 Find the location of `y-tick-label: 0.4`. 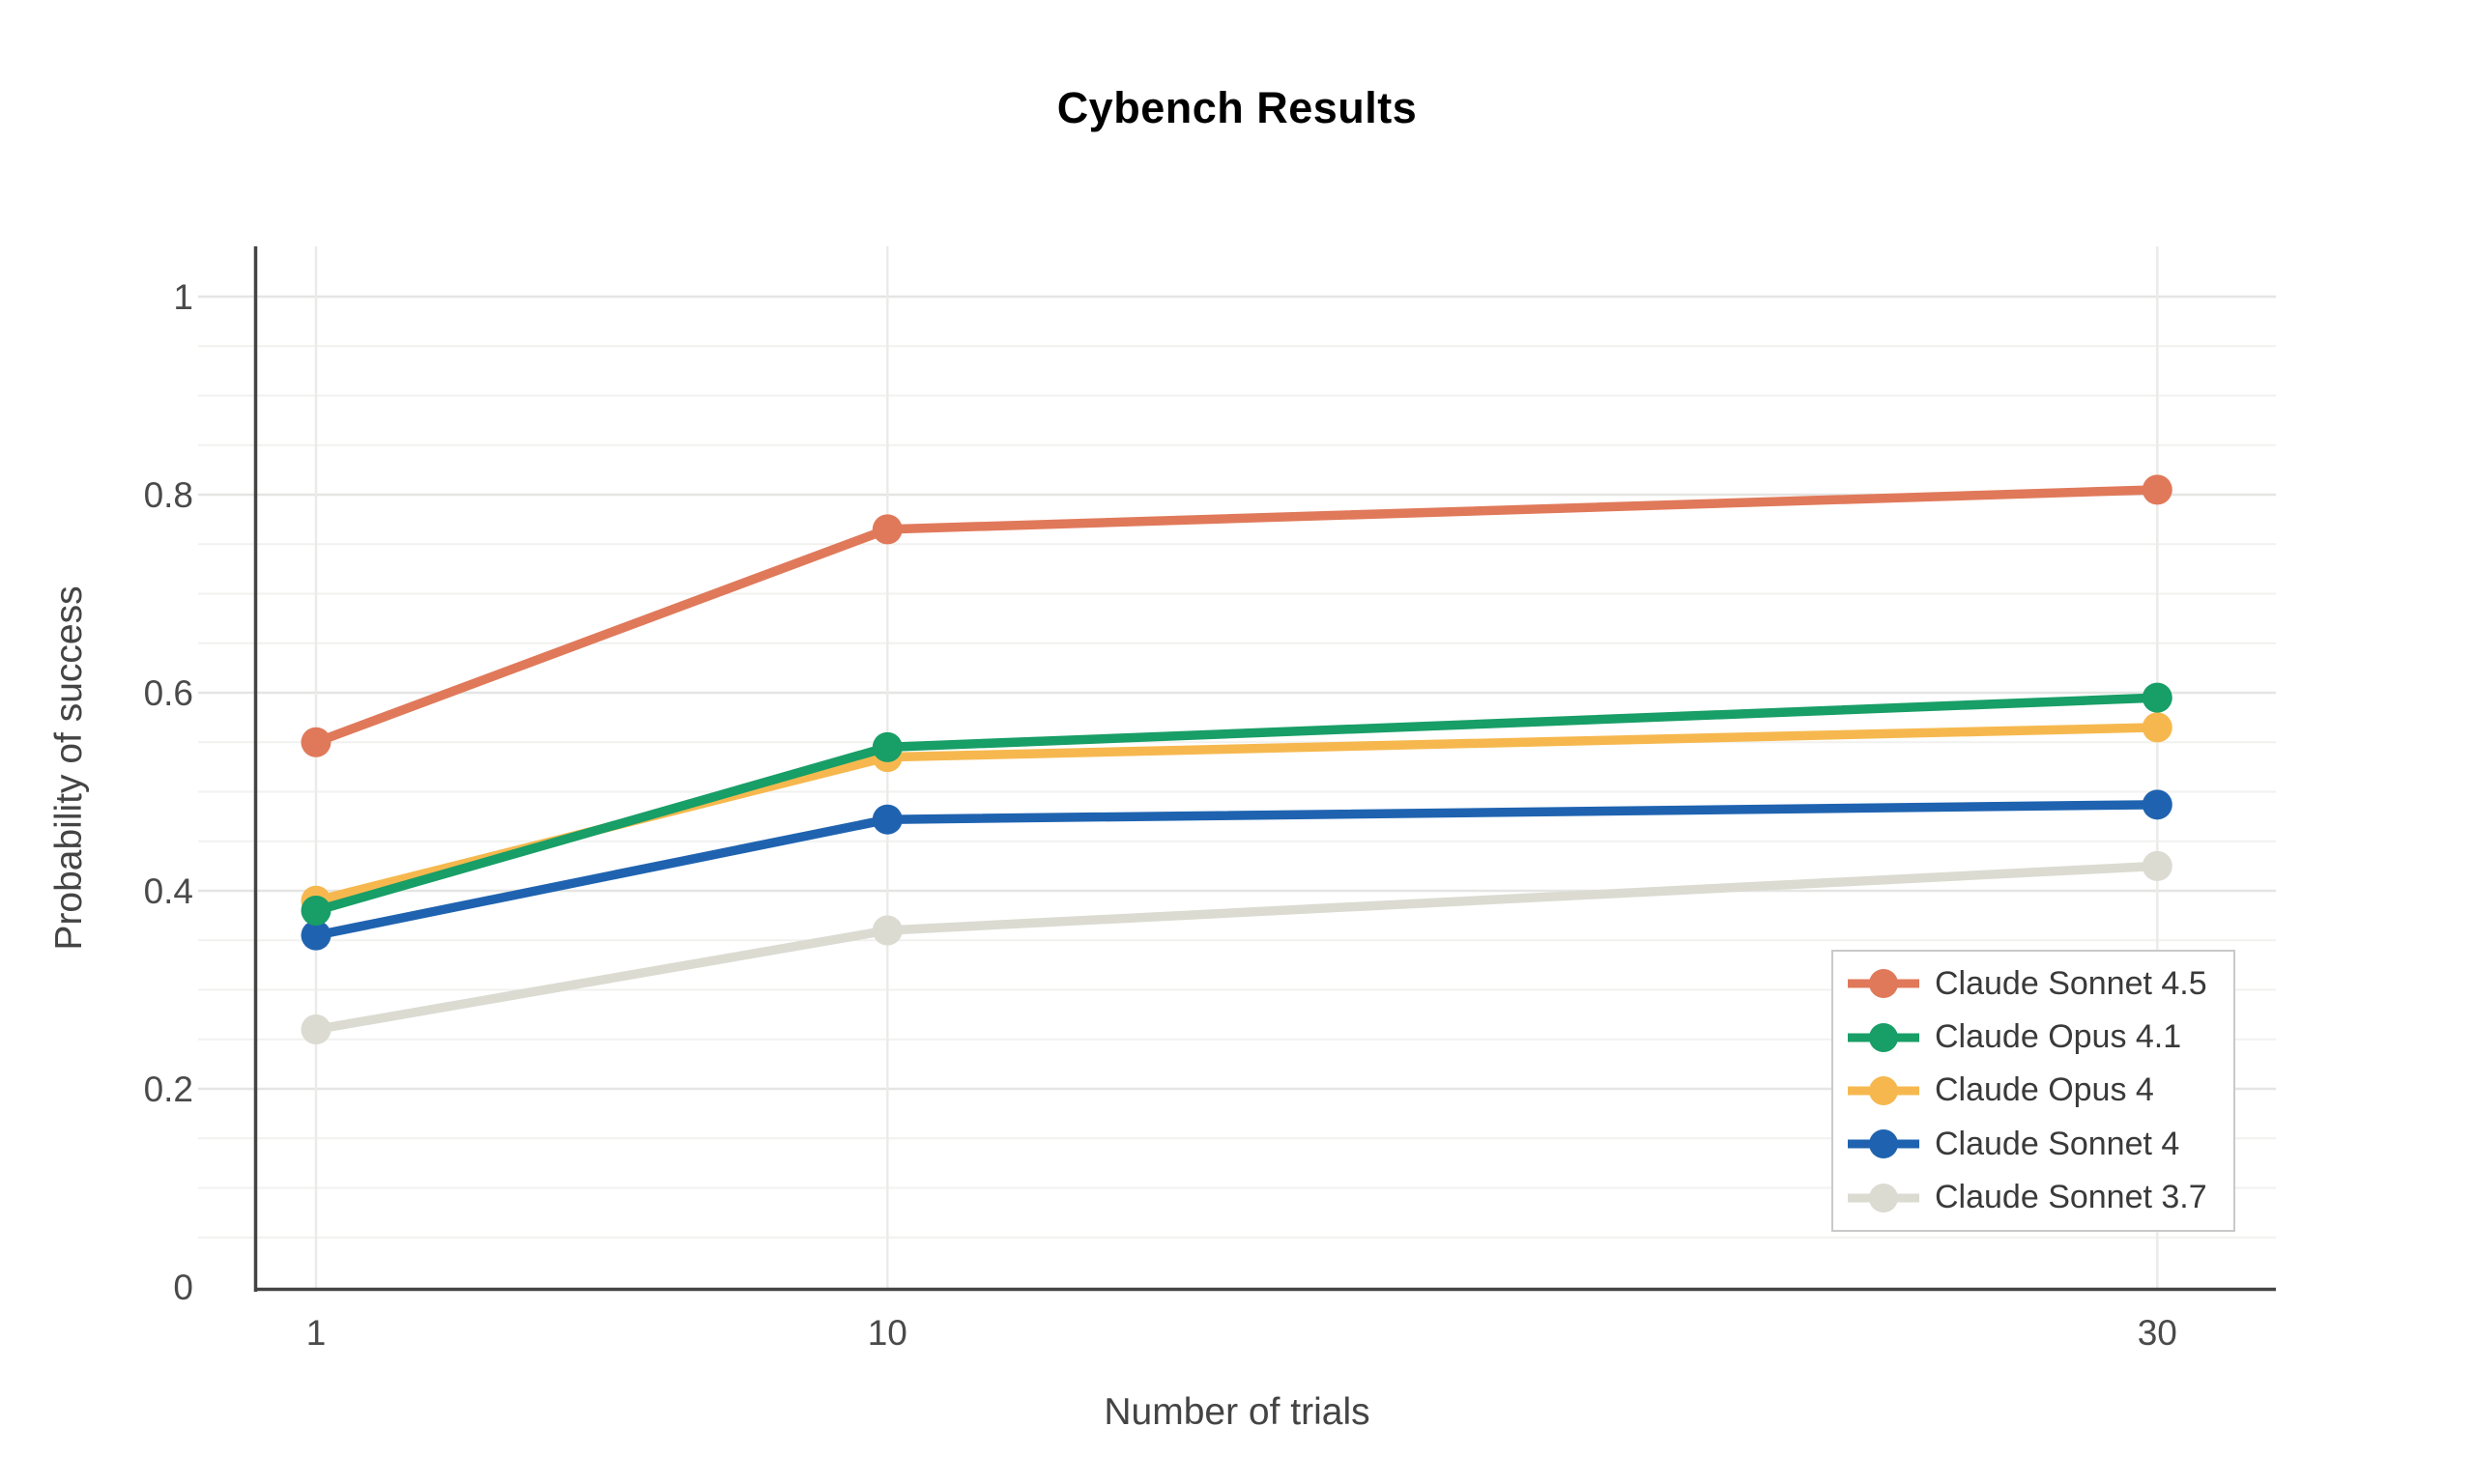

y-tick-label: 0.4 is located at coordinates (169, 891).